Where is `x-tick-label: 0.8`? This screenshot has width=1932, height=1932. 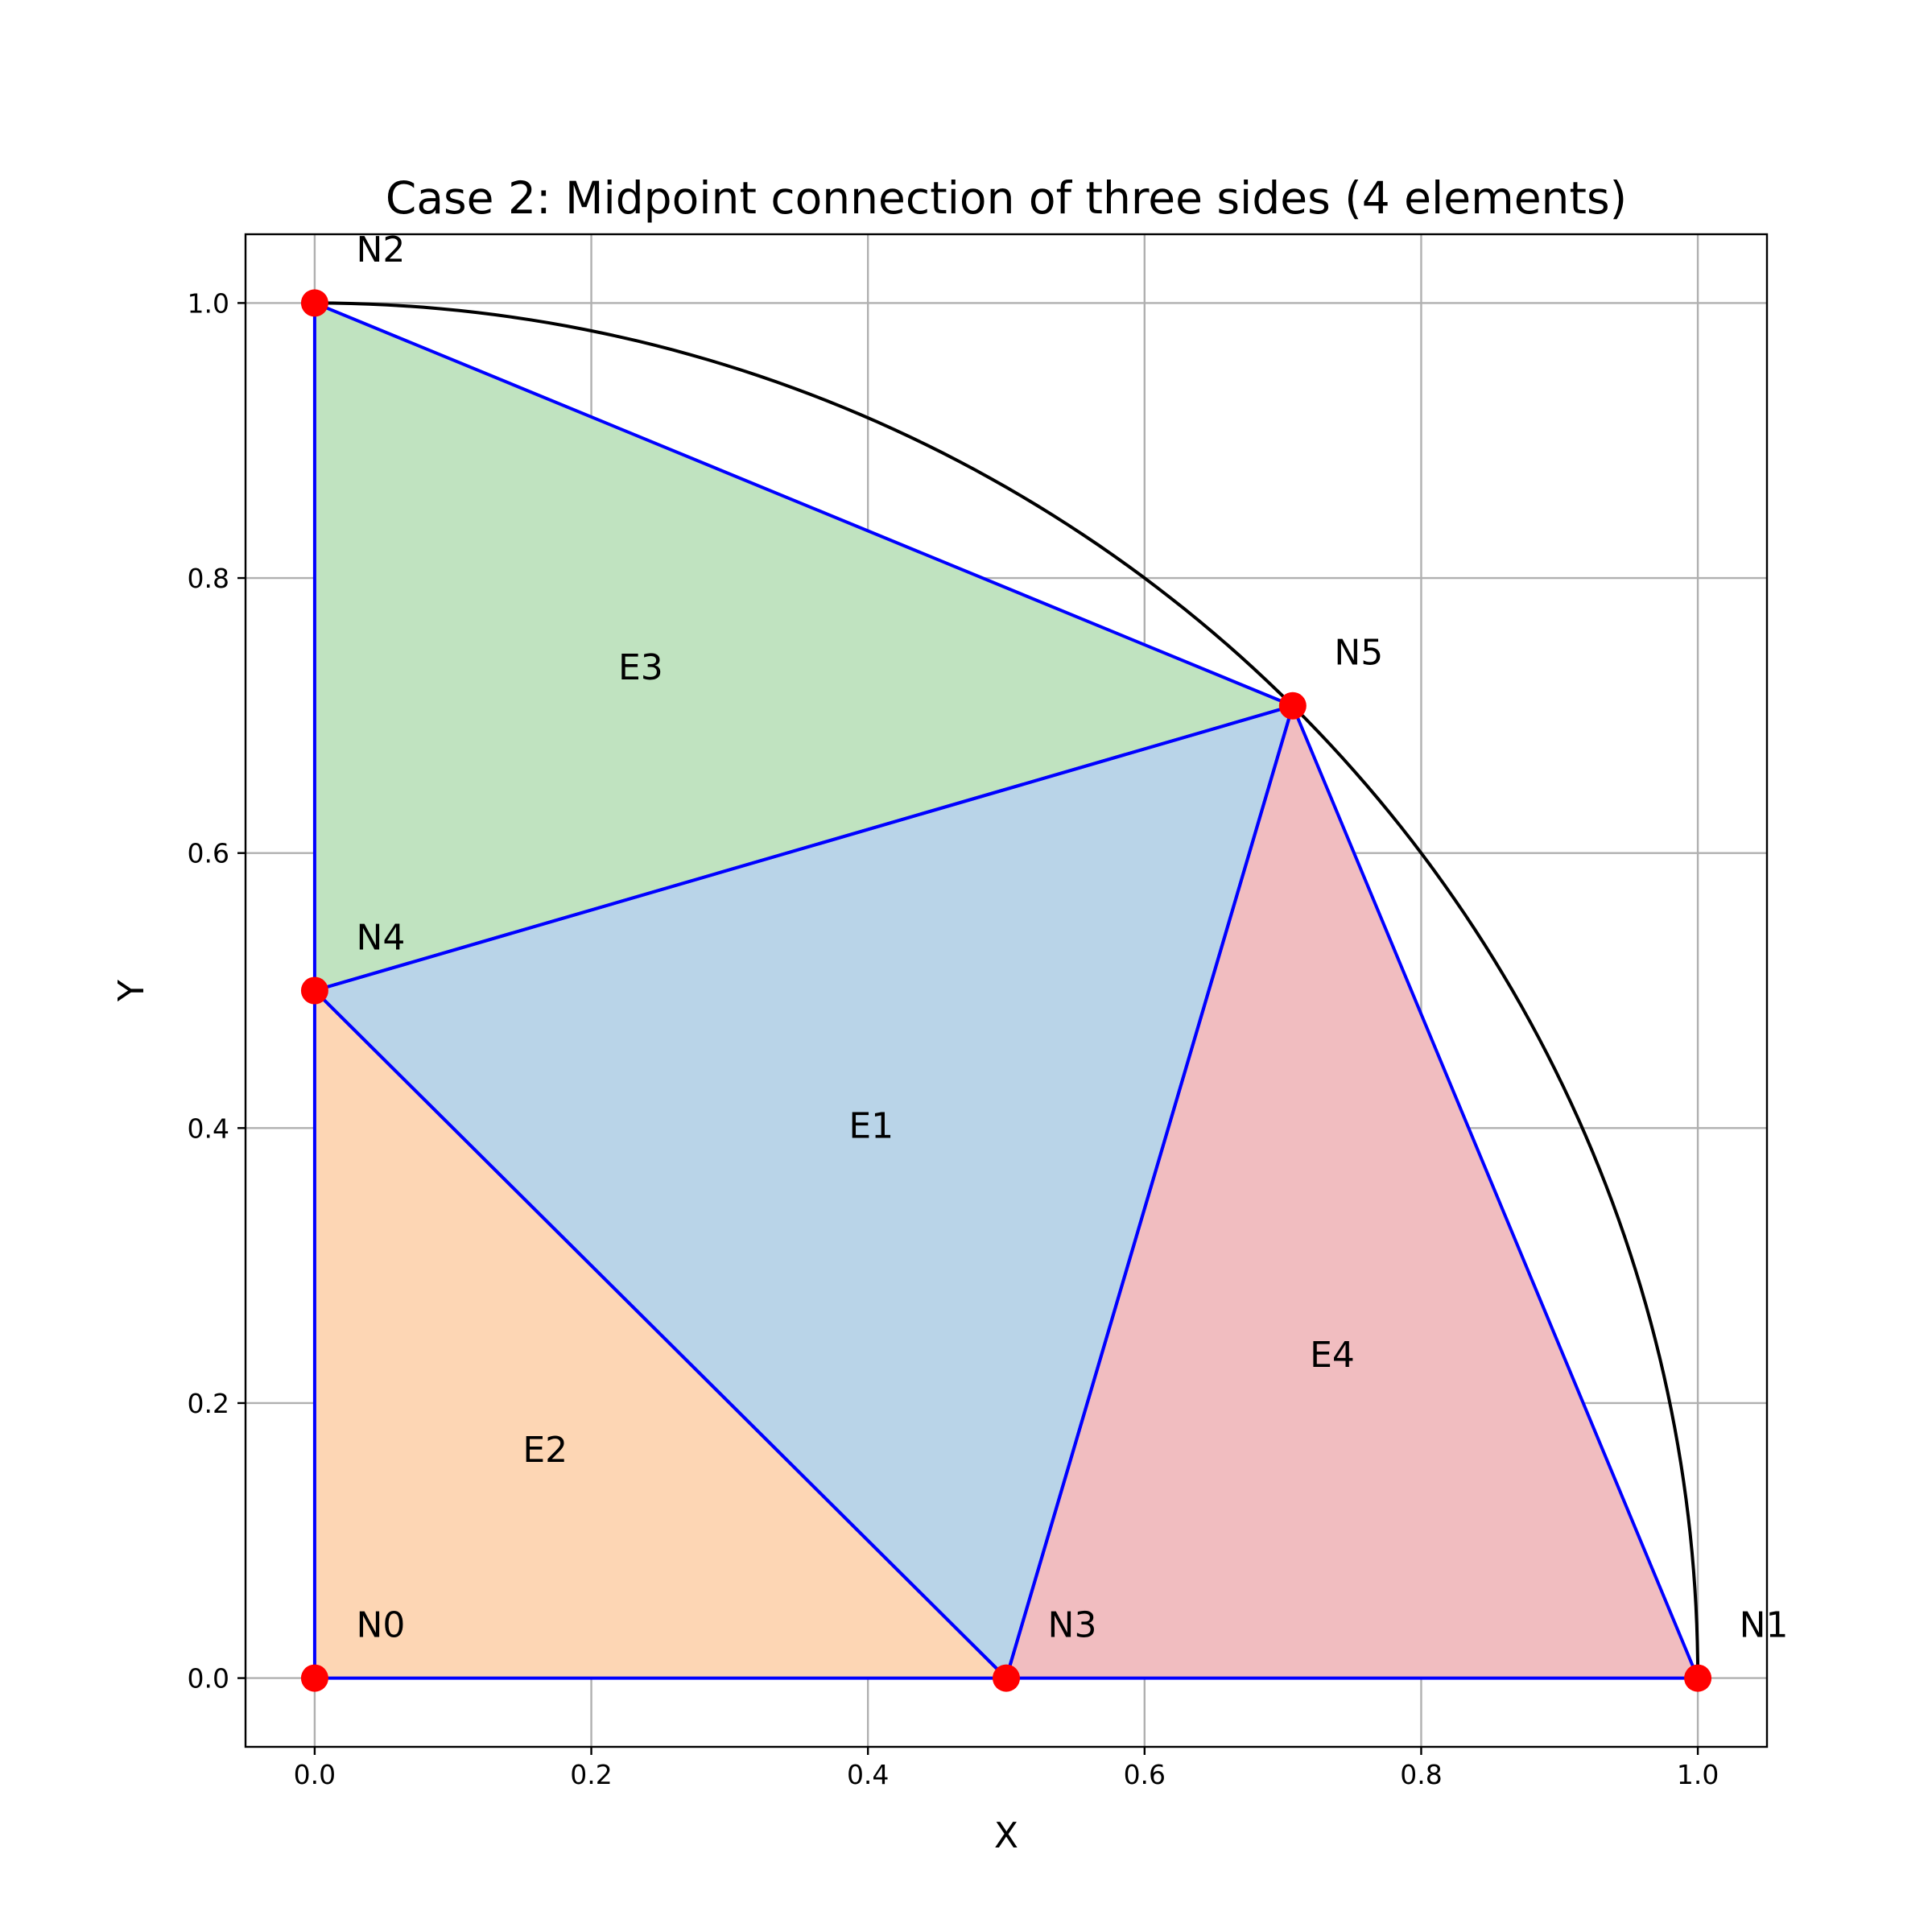 x-tick-label: 0.8 is located at coordinates (1421, 1774).